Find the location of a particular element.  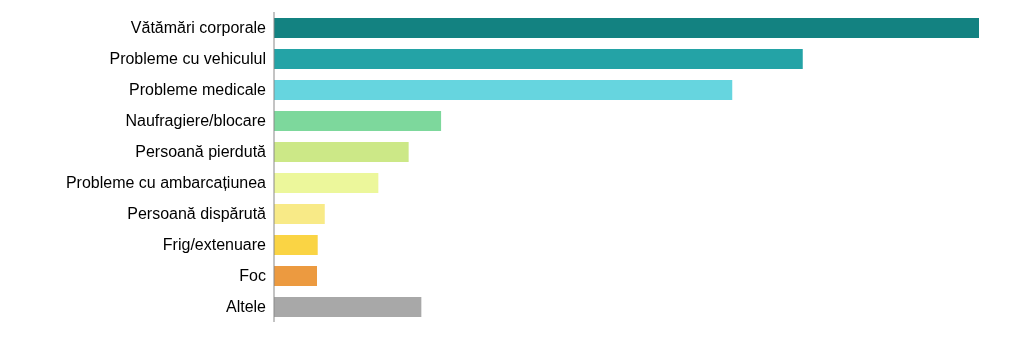

y-tick-label: Probleme cu vehiculul is located at coordinates (187, 59).